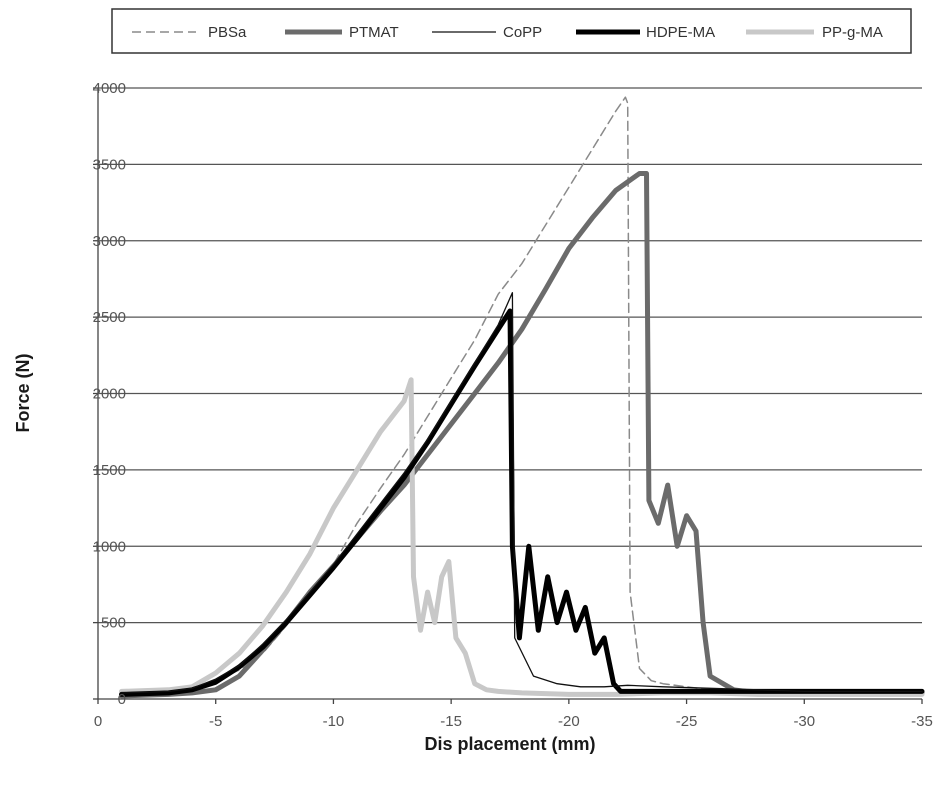  I want to click on legend: PBSa PTMAT CoPP HDPE-MA PP-g-MA, so click(511, 31).